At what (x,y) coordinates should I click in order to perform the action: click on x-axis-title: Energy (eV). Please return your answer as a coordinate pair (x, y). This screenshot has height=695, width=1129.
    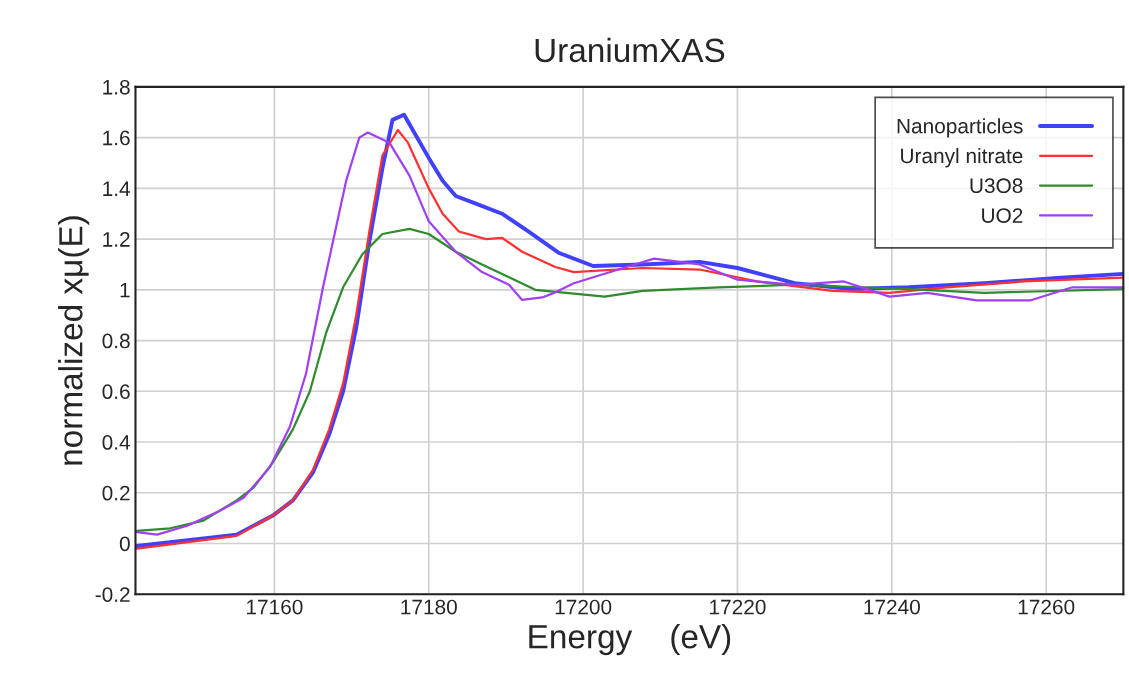
    Looking at the image, I should click on (630, 640).